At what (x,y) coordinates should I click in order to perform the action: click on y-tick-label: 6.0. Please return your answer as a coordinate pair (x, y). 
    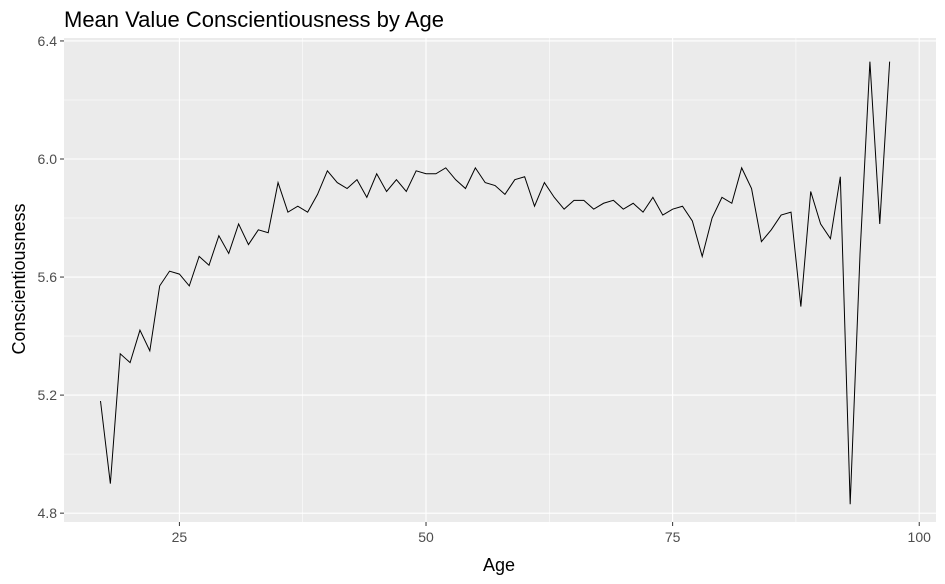
    Looking at the image, I should click on (48, 159).